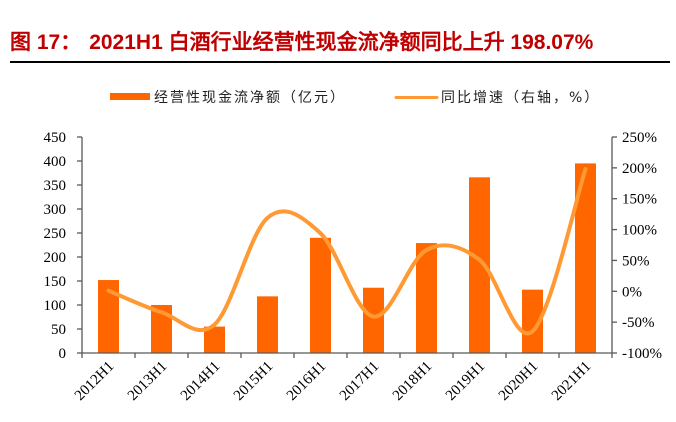 The image size is (676, 422). I want to click on chart-title: 图 17： 2021H1 白酒行业经营性现金流净额同比上升 198.07%, so click(301, 41).